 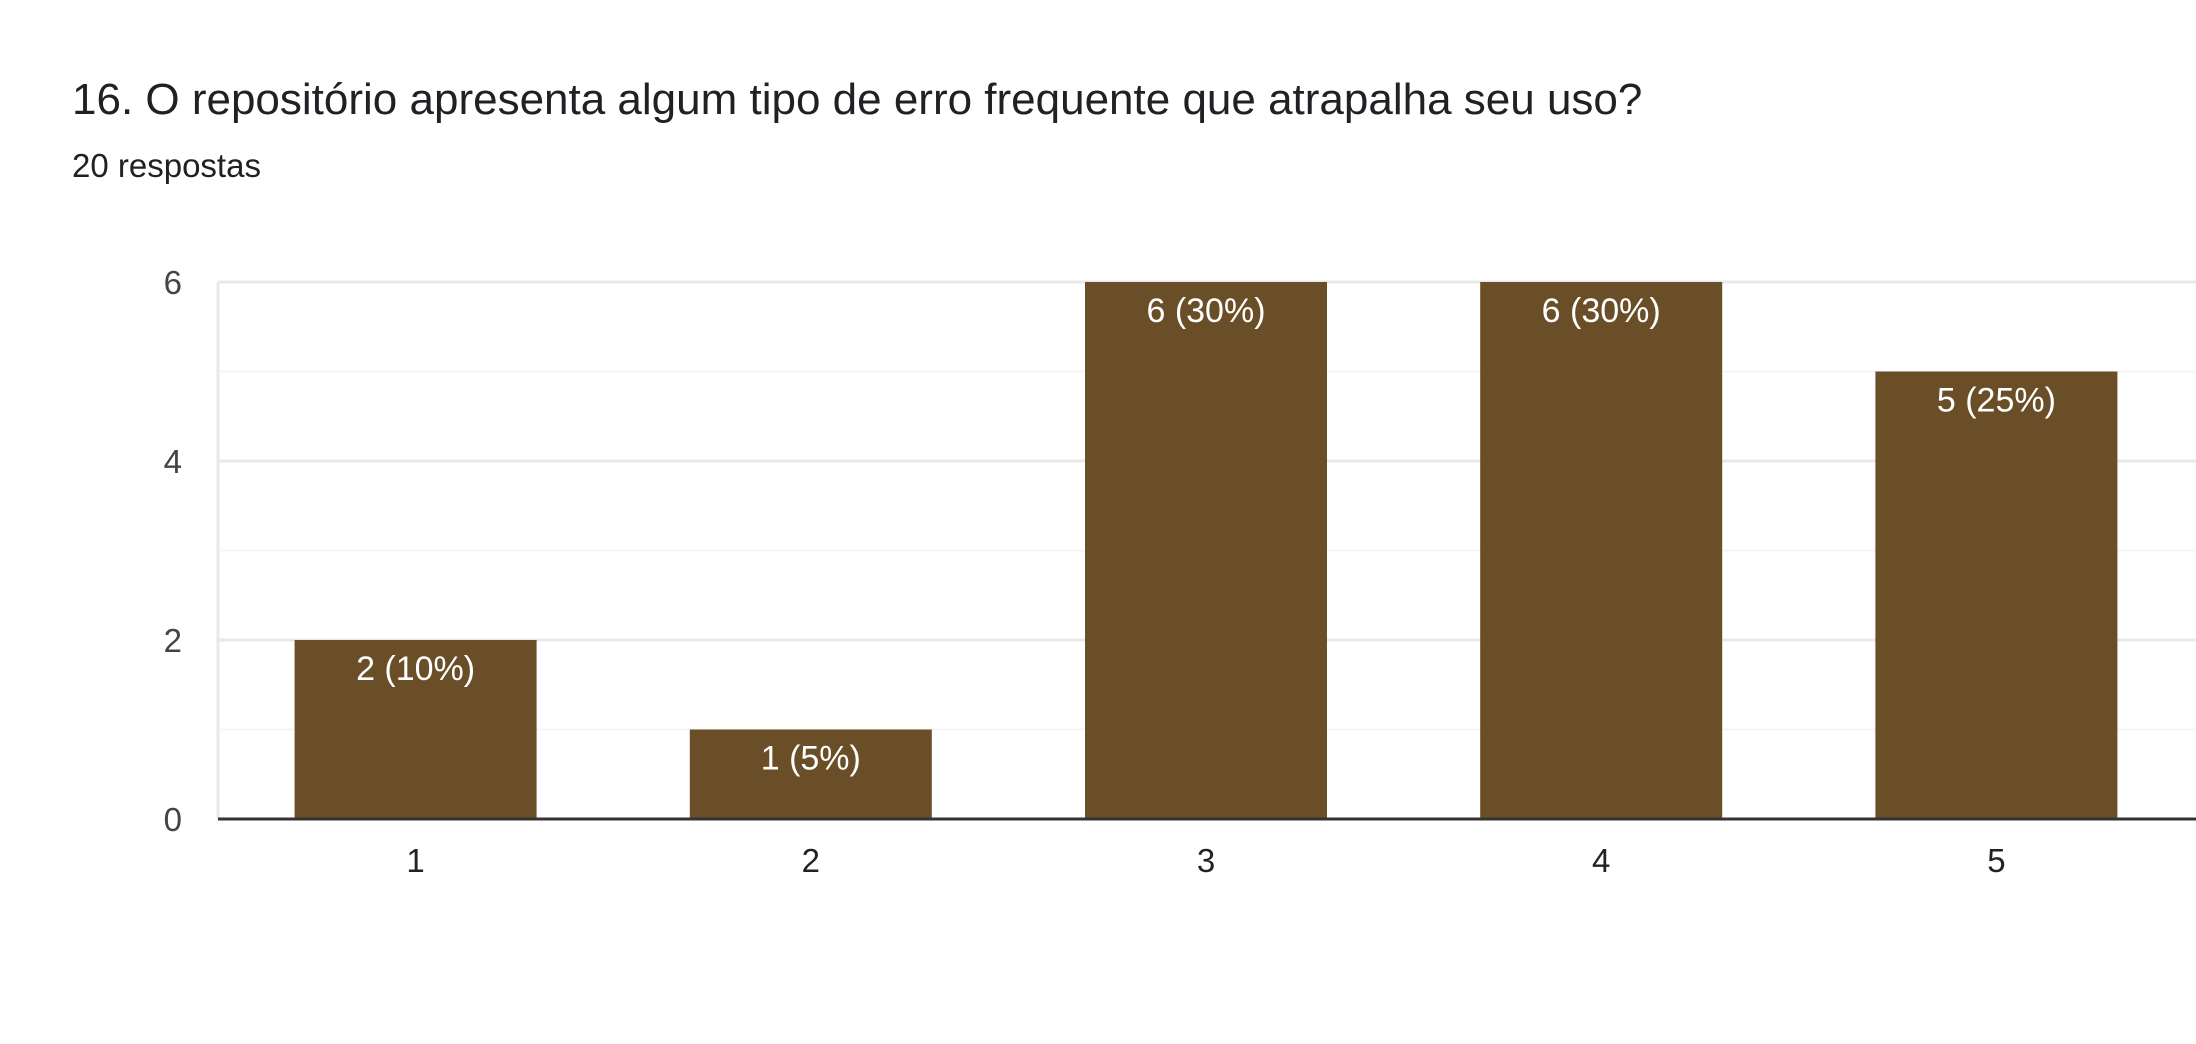 I want to click on data-label-3: 6 (30%), so click(x=1205, y=311).